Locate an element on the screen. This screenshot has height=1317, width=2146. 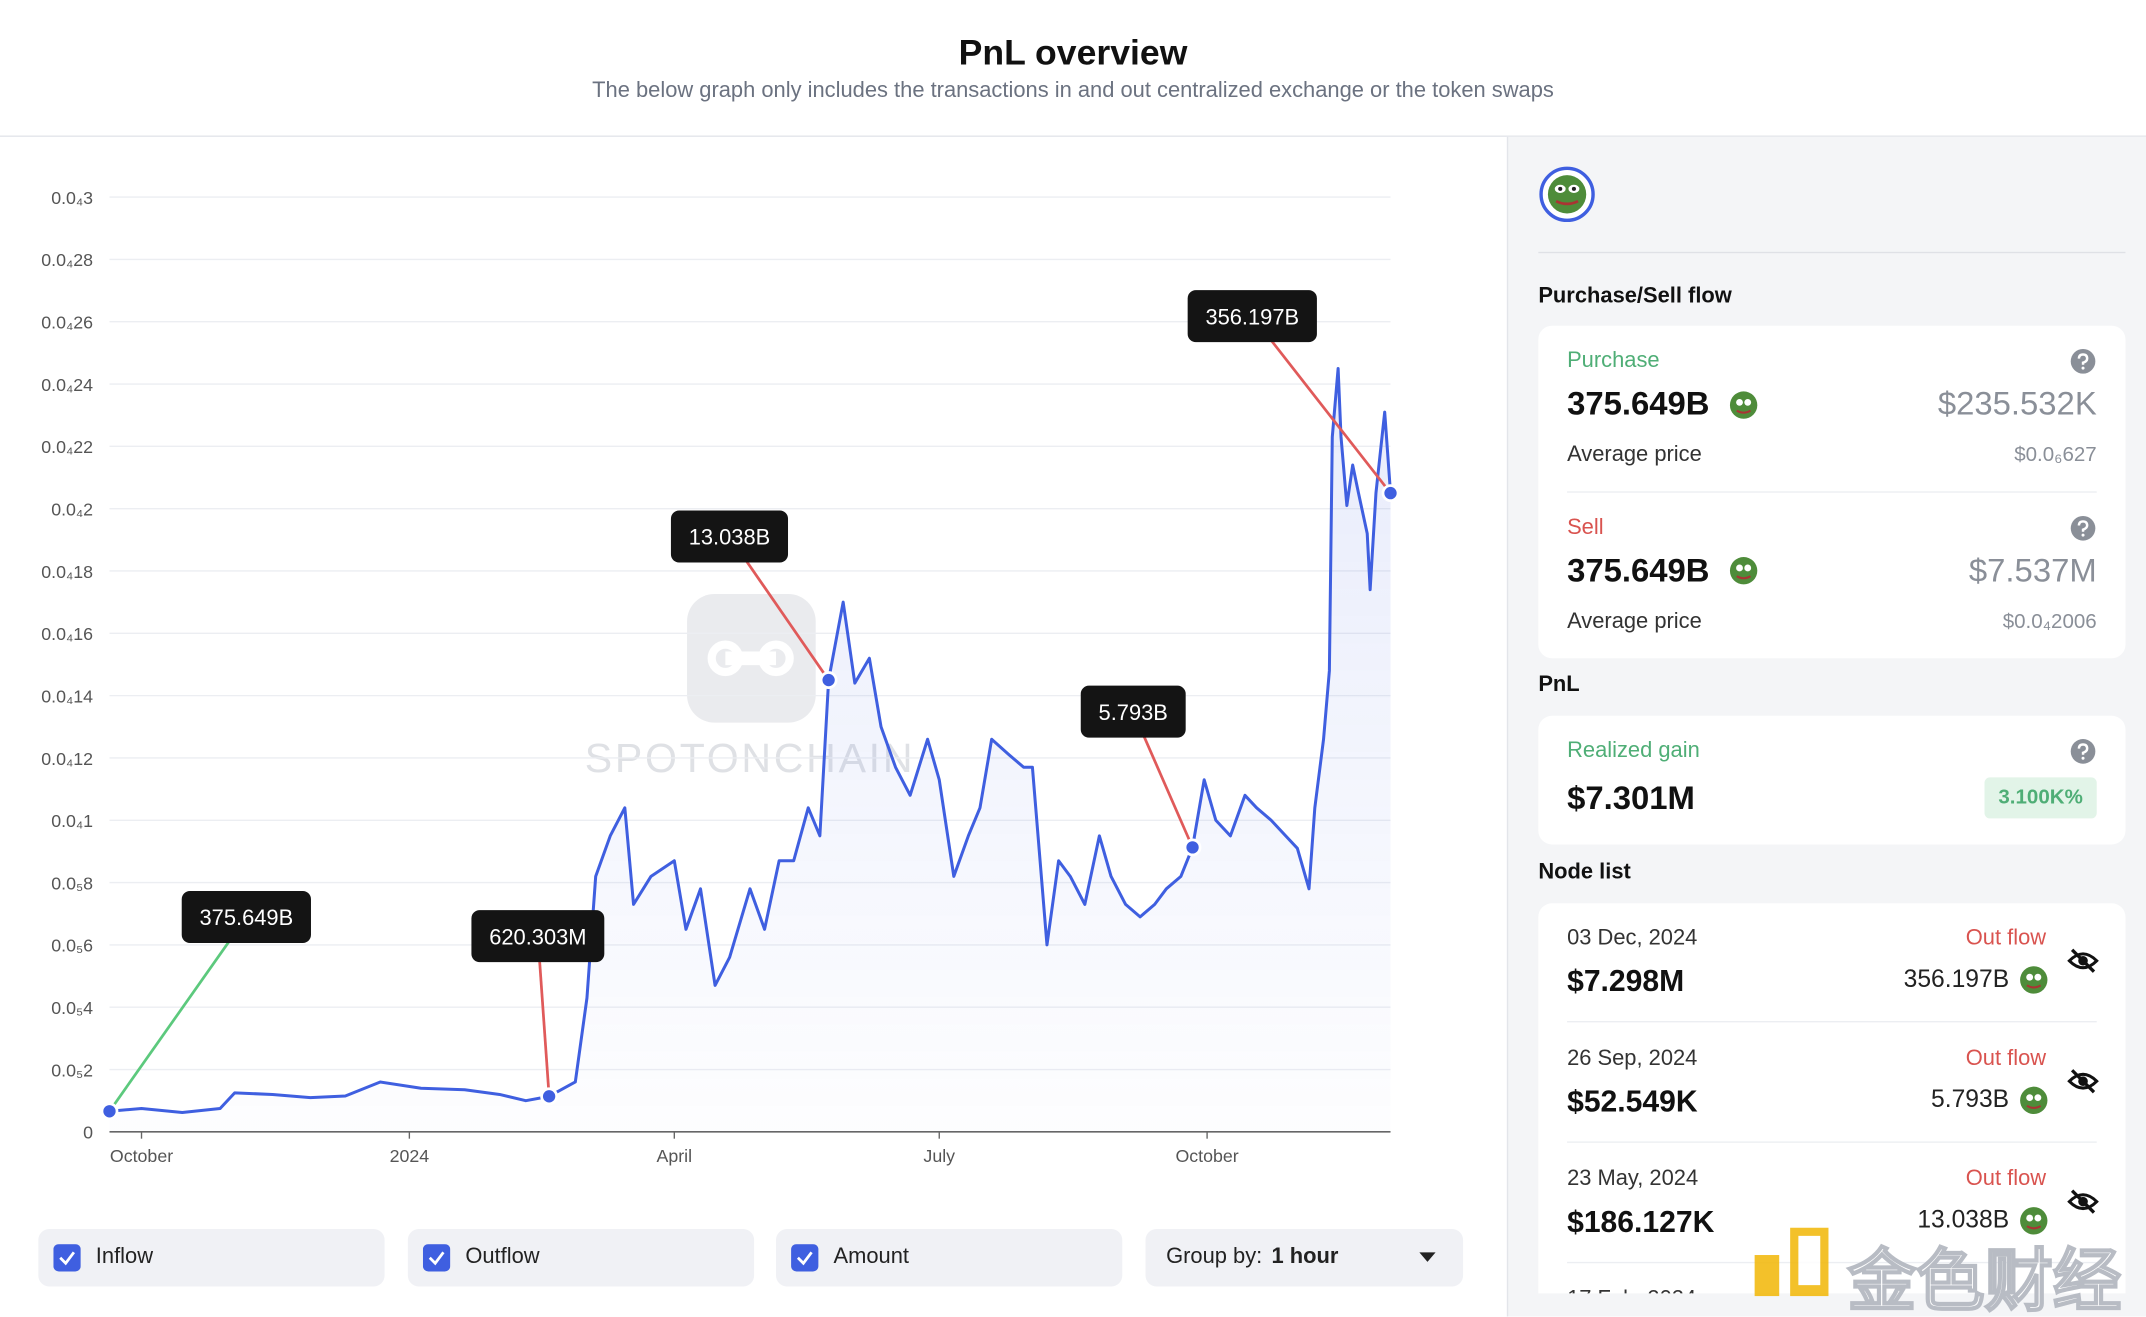
section-title: Purchase/Sell flow is located at coordinates (1635, 296).